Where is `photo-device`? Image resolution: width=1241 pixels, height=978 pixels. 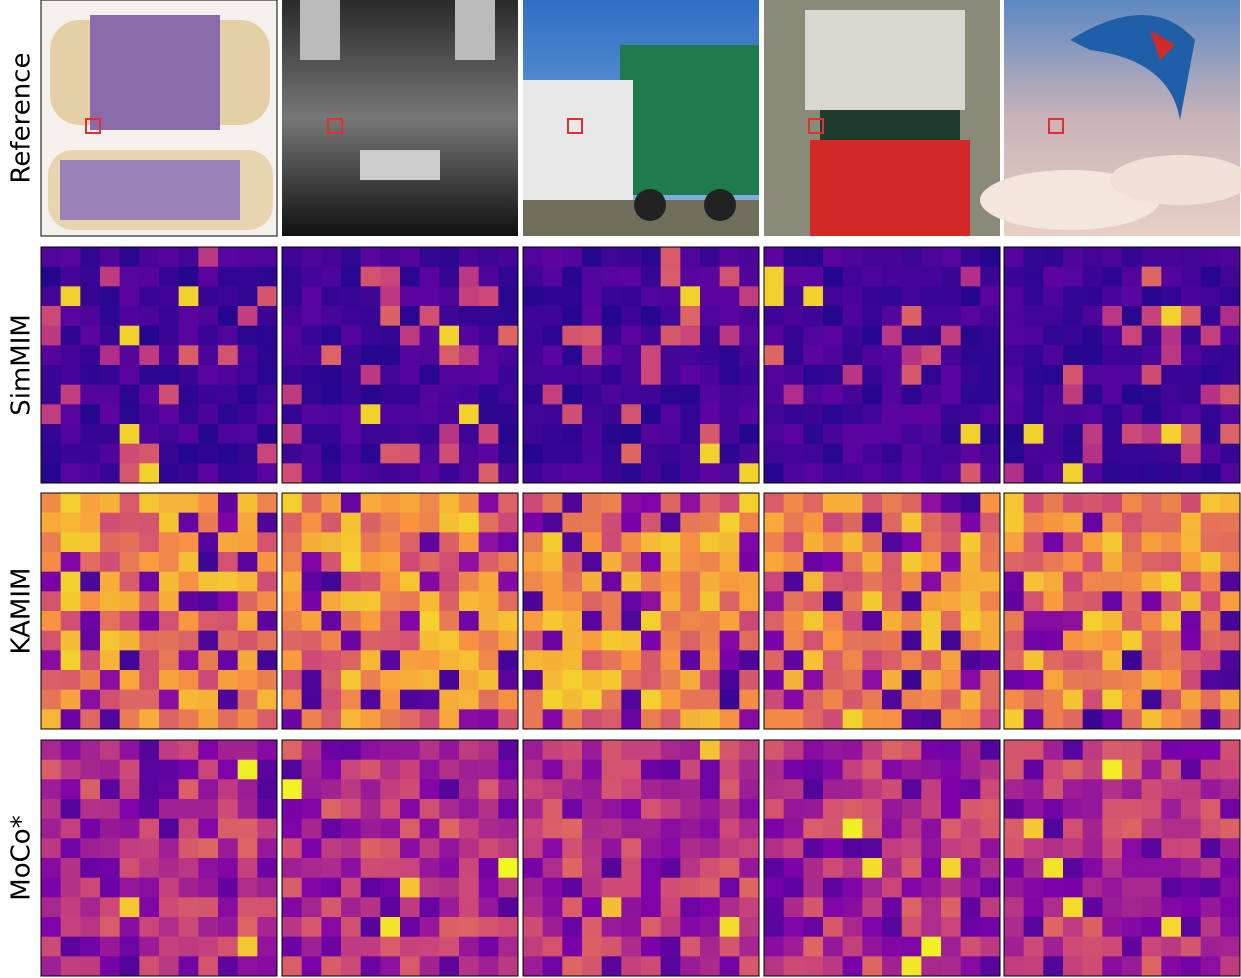 photo-device is located at coordinates (159, 118).